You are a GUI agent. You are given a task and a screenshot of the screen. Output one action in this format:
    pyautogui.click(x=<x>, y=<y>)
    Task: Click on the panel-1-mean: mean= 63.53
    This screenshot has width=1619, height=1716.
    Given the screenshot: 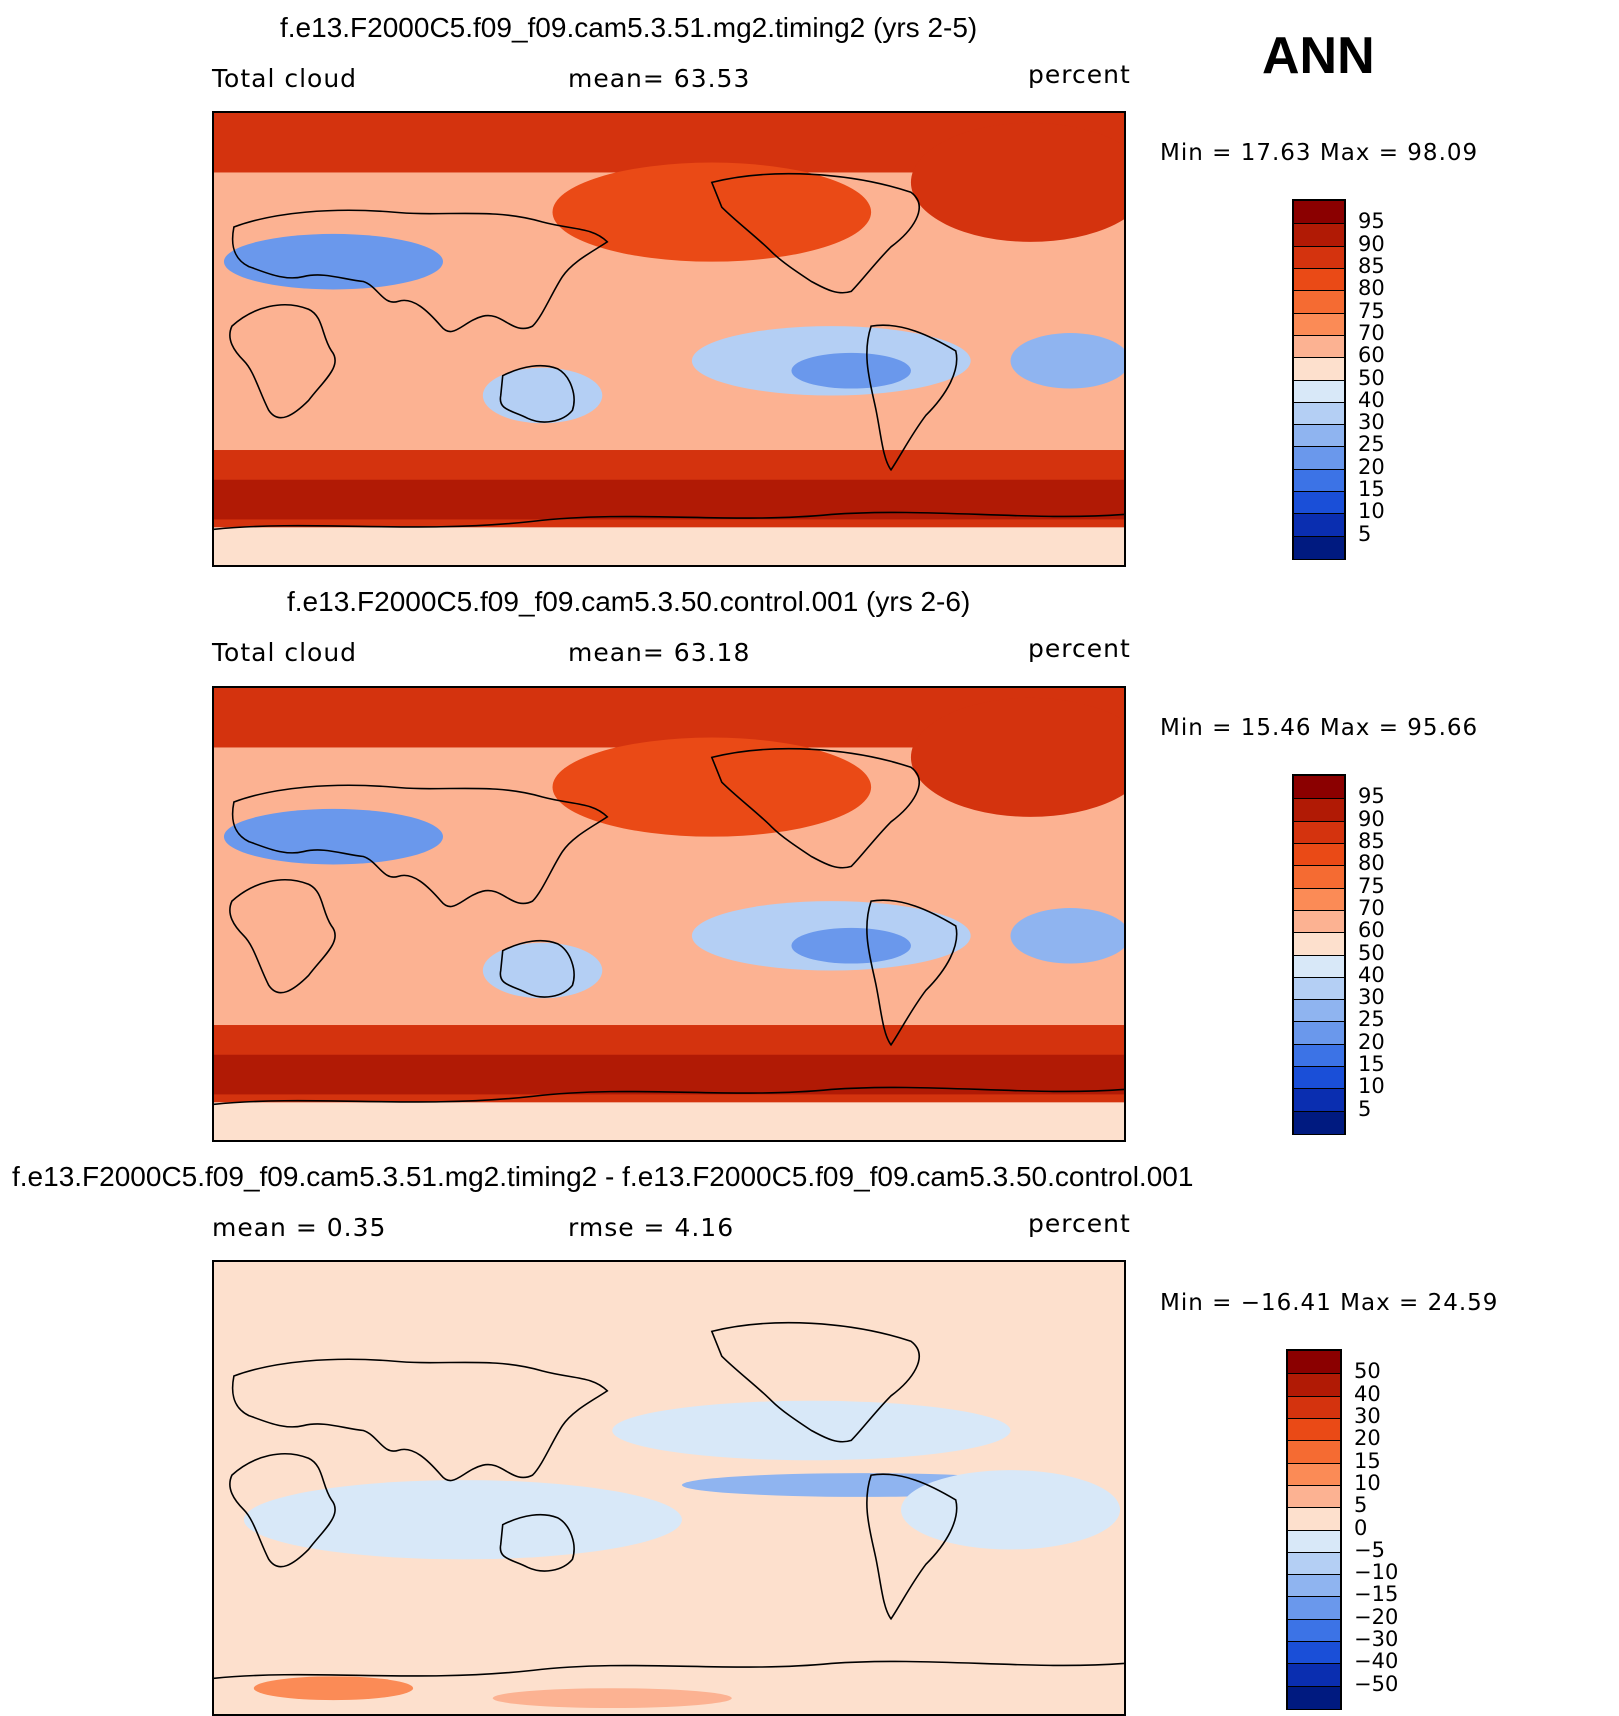 What is the action you would take?
    pyautogui.click(x=659, y=78)
    